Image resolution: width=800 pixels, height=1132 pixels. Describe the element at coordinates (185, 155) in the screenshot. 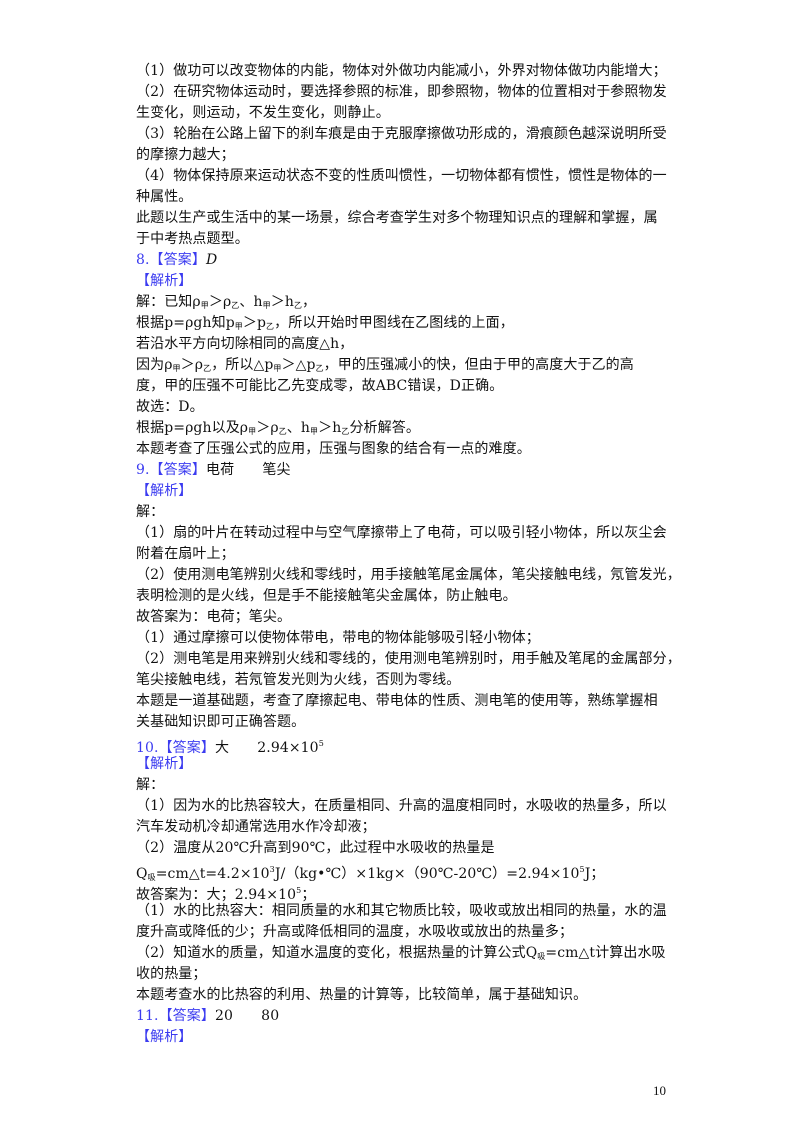

I see `text-run: 的摩擦力越大；` at that location.